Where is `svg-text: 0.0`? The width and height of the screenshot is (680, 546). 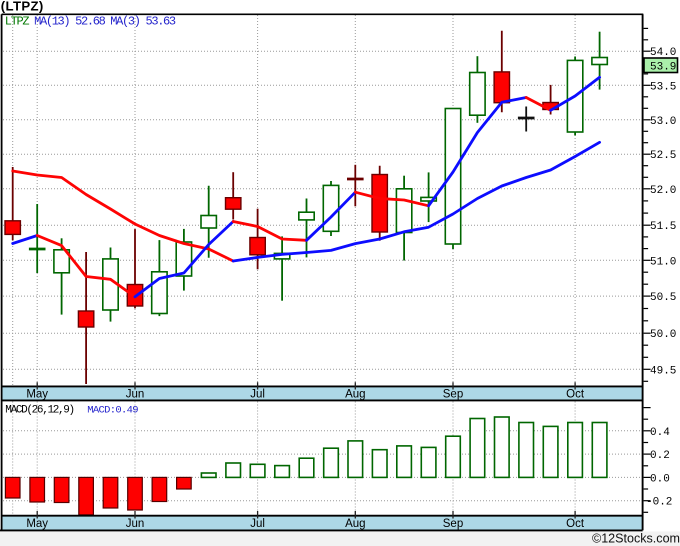
svg-text: 0.0 is located at coordinates (660, 479).